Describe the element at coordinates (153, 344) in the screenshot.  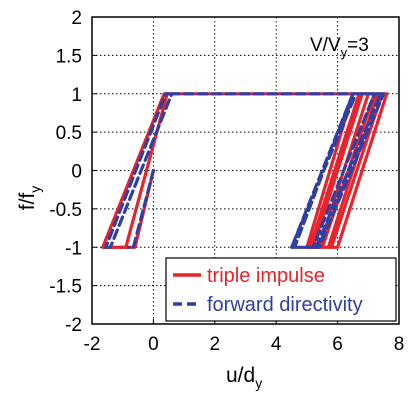
I see `x-tick-label: 0` at that location.